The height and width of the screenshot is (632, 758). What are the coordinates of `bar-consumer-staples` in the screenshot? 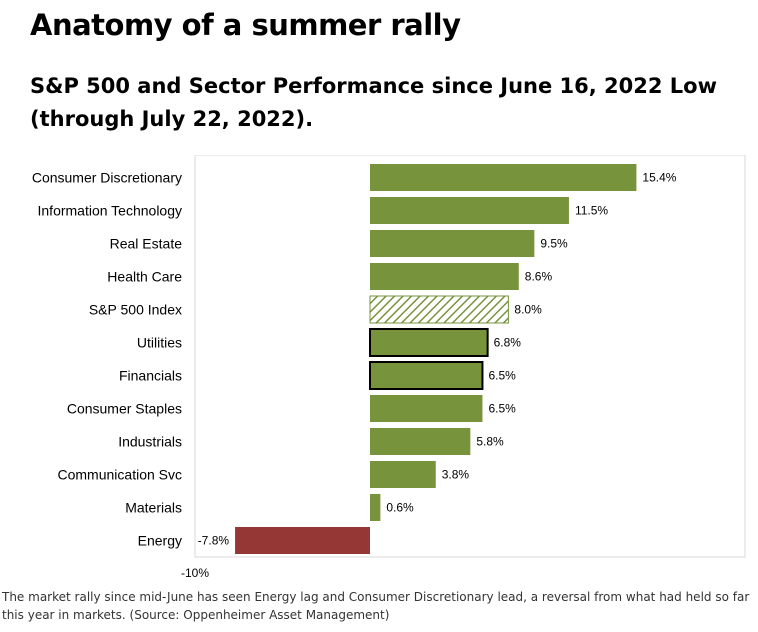 It's located at (426, 408).